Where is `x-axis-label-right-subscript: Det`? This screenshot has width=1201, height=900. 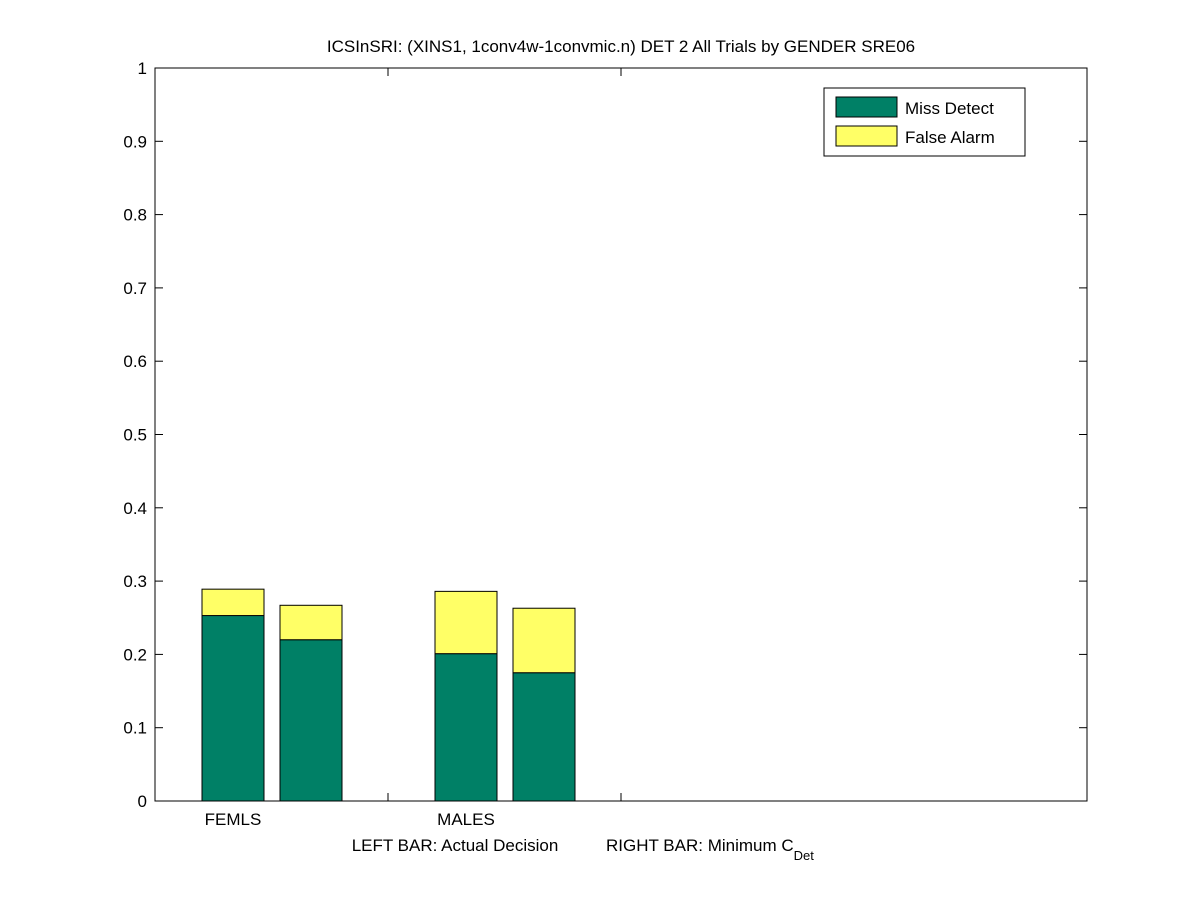
x-axis-label-right-subscript: Det is located at coordinates (804, 855).